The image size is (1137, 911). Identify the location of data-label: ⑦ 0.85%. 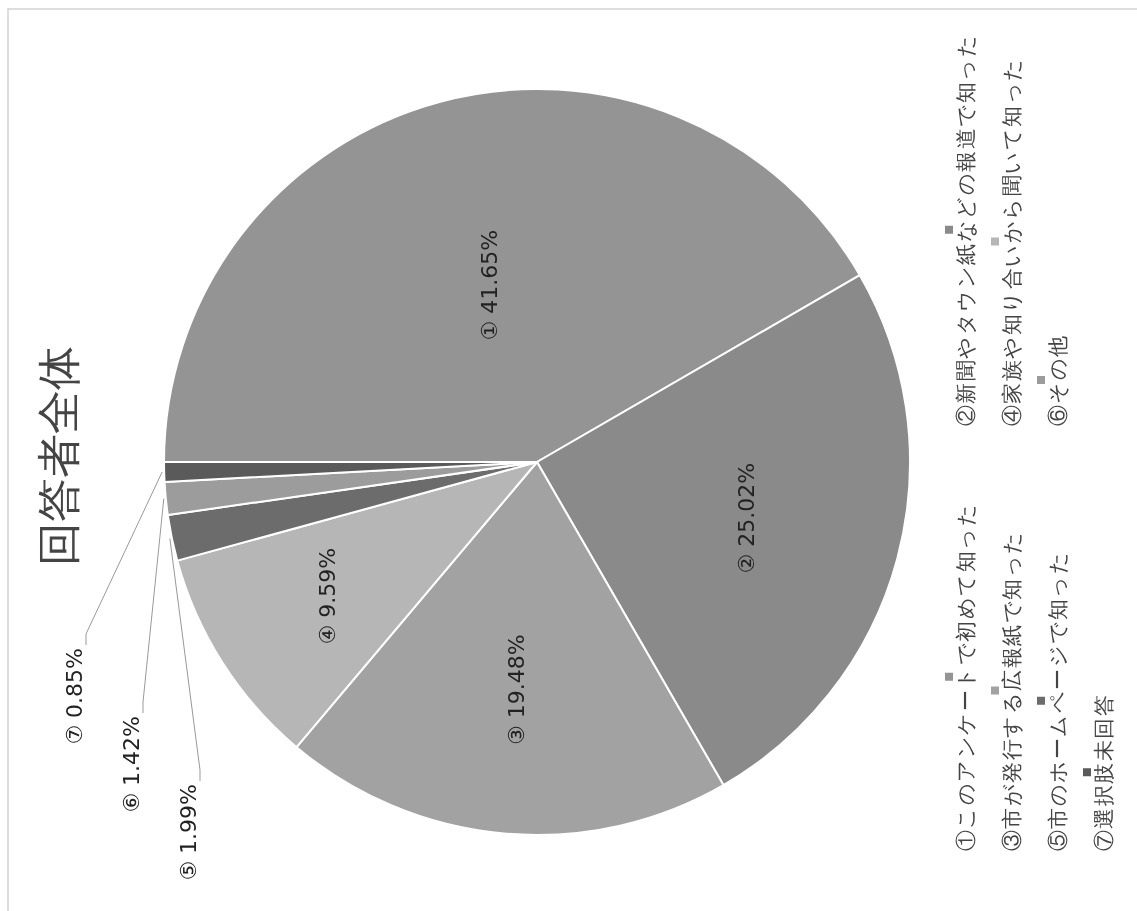
(74, 696).